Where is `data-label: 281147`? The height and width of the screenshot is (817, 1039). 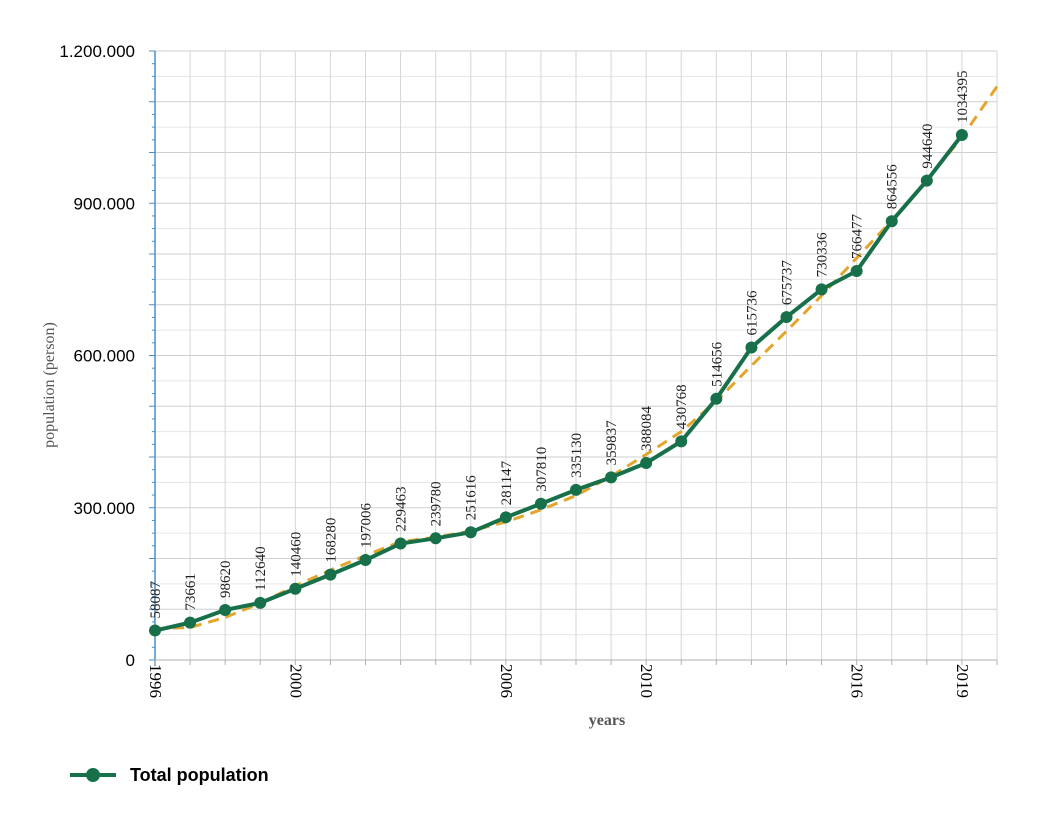
data-label: 281147 is located at coordinates (507, 482).